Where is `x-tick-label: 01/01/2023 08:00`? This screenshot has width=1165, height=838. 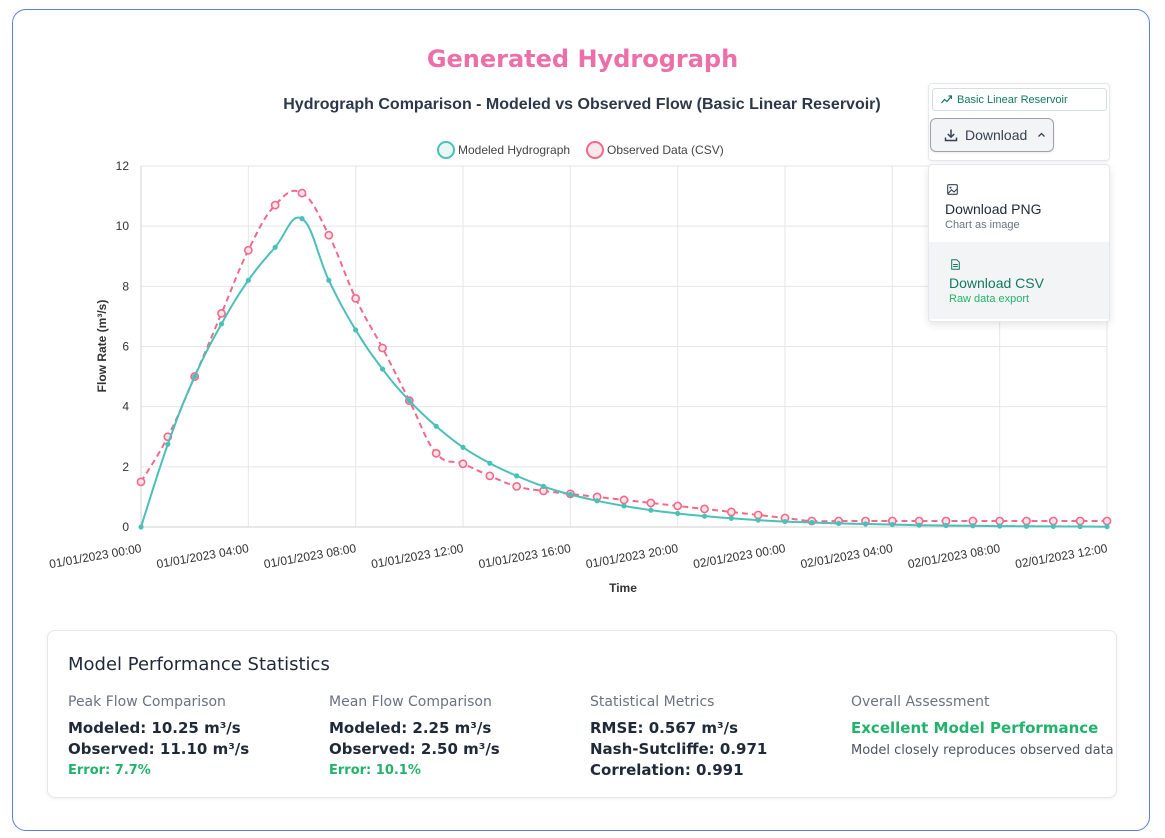
x-tick-label: 01/01/2023 08:00 is located at coordinates (310, 556).